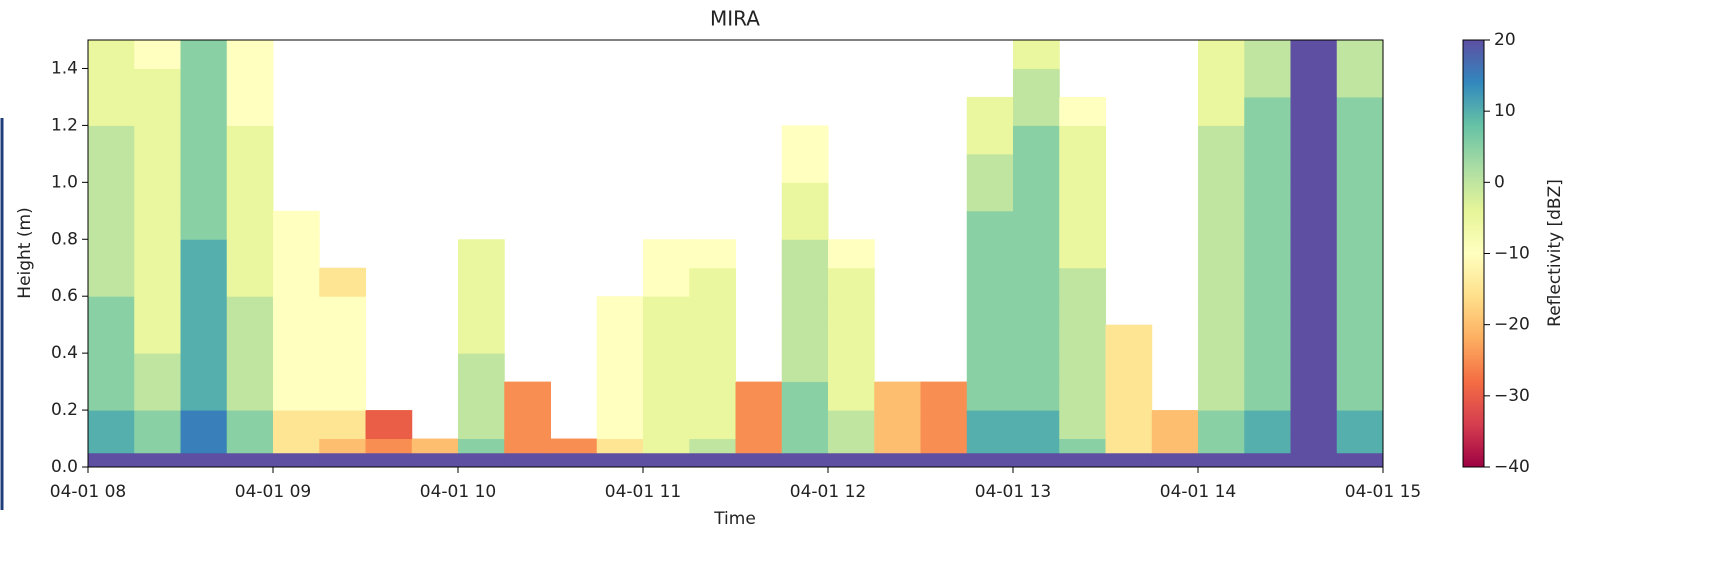 This screenshot has height=584, width=1722. What do you see at coordinates (1512, 396) in the screenshot?
I see `colorbar-tick-label: −30` at bounding box center [1512, 396].